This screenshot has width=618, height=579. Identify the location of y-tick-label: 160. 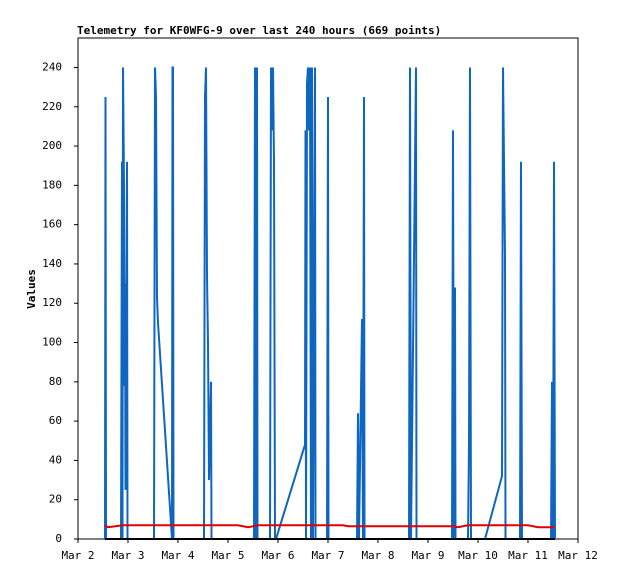
(52, 224).